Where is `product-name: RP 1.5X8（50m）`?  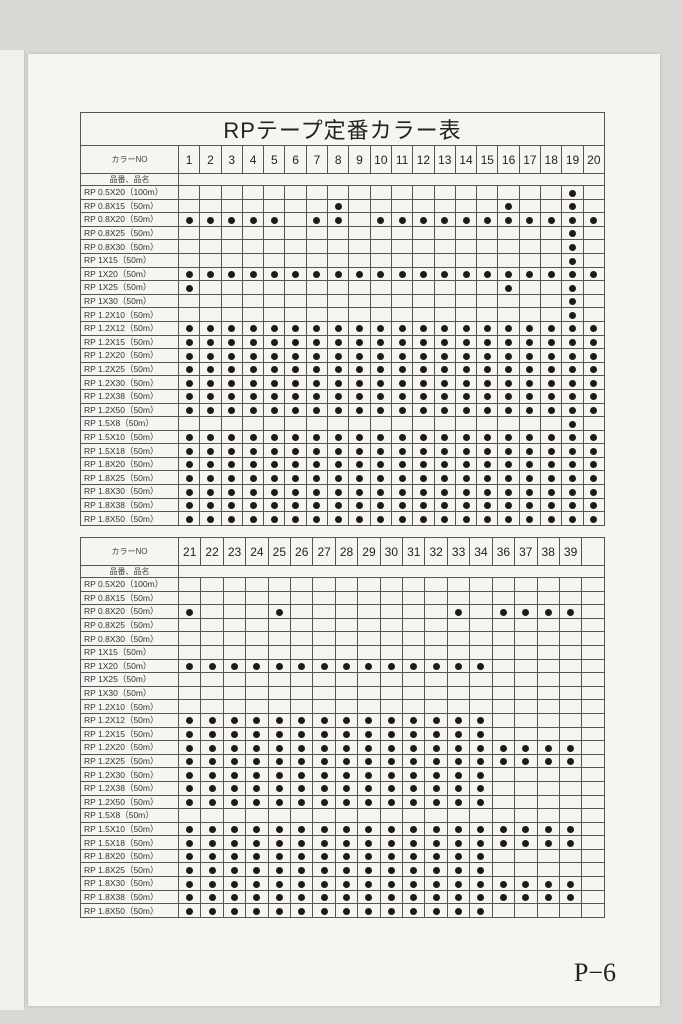 product-name: RP 1.5X8（50m） is located at coordinates (129, 815).